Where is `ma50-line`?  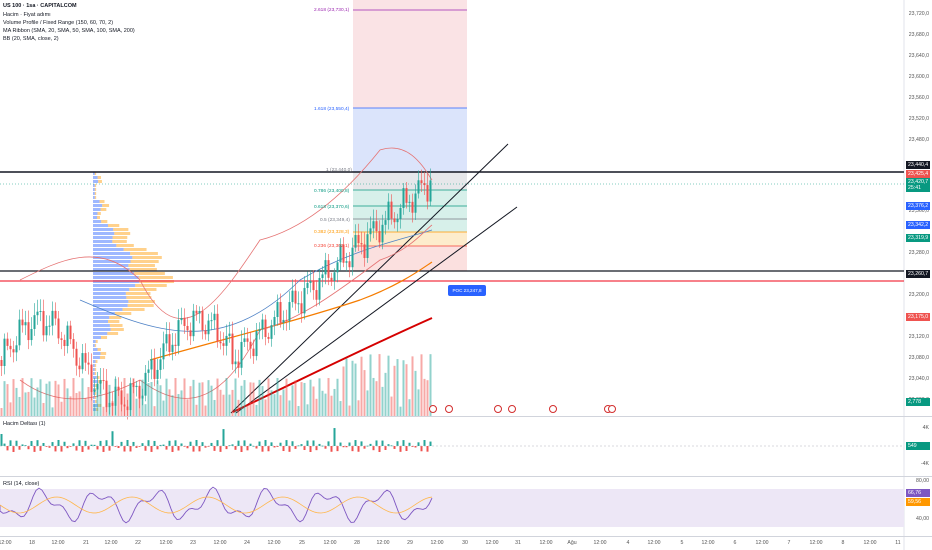 ma50-line is located at coordinates (256, 280).